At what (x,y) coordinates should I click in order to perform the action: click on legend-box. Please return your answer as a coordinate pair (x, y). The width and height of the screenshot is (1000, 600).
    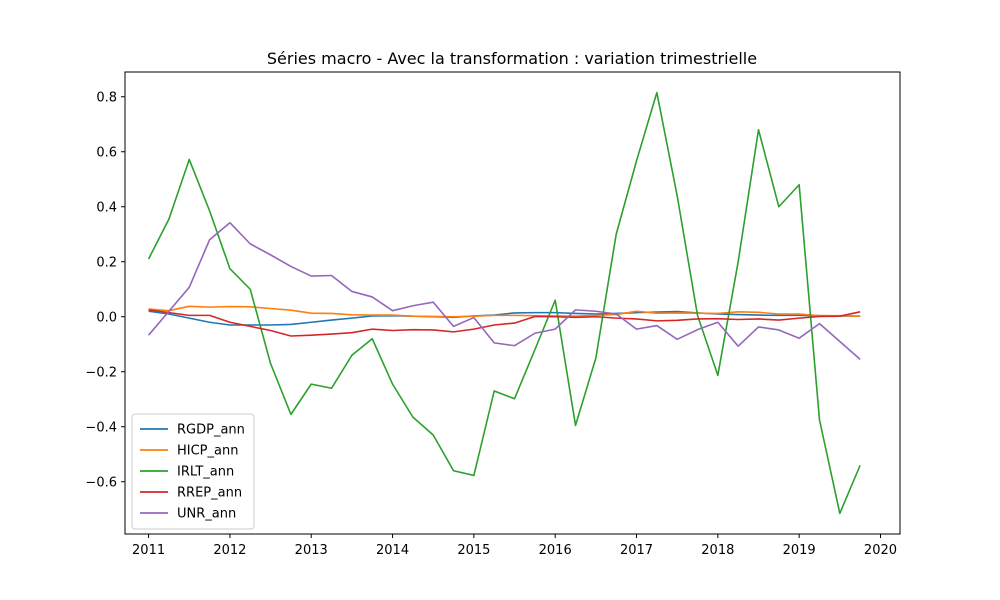
    Looking at the image, I should click on (193, 471).